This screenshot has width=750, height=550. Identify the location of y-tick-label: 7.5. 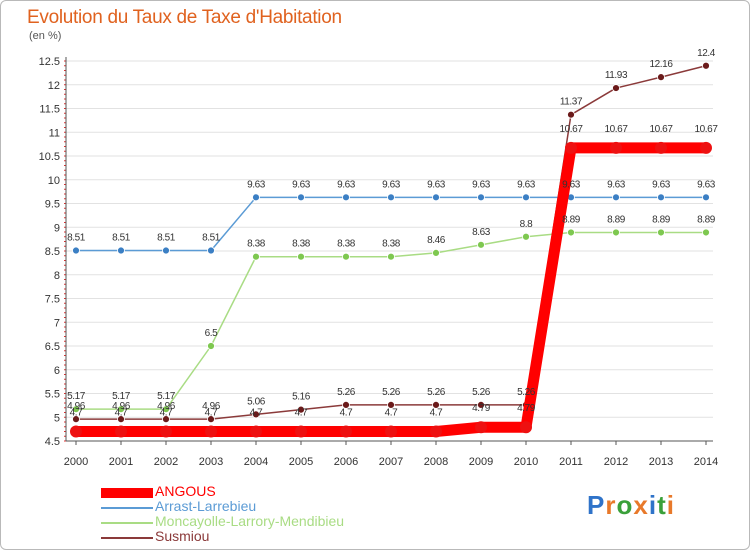
(52, 300).